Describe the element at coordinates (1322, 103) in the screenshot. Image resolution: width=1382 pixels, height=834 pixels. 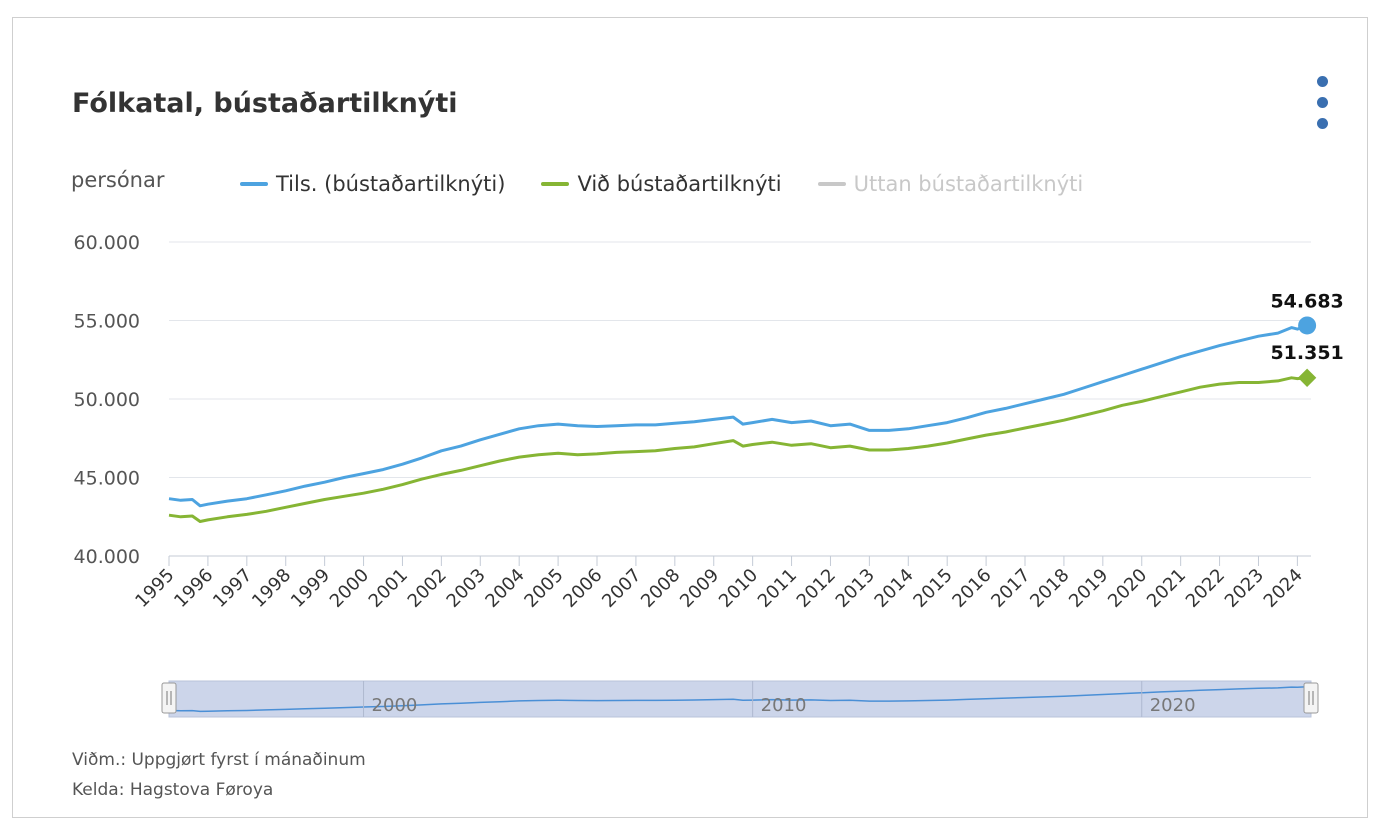
I see `more-vertical-icon` at that location.